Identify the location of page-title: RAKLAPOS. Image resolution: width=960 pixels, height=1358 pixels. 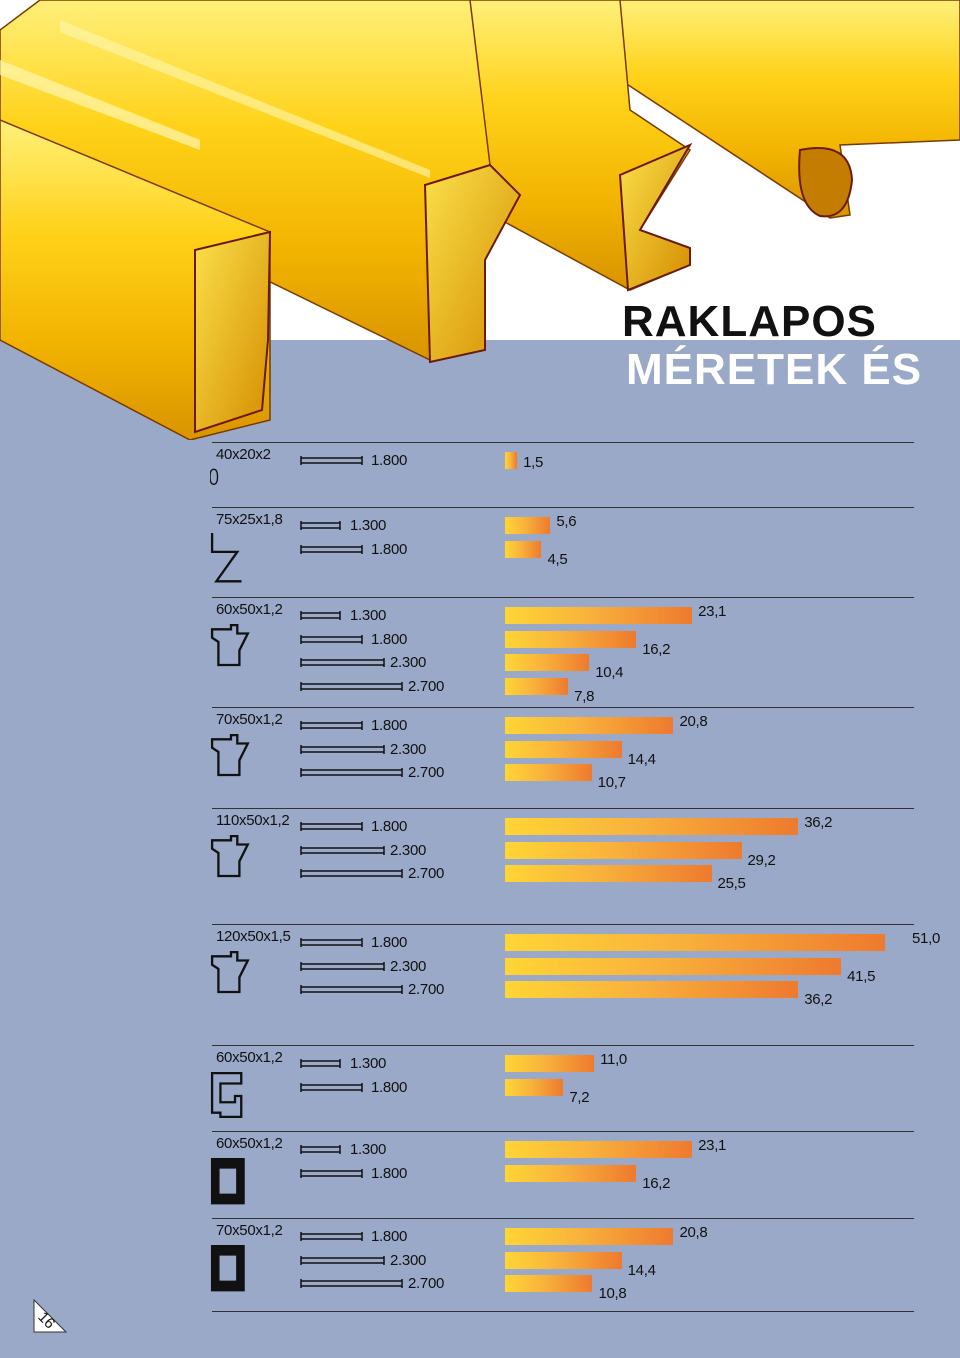
(749, 321).